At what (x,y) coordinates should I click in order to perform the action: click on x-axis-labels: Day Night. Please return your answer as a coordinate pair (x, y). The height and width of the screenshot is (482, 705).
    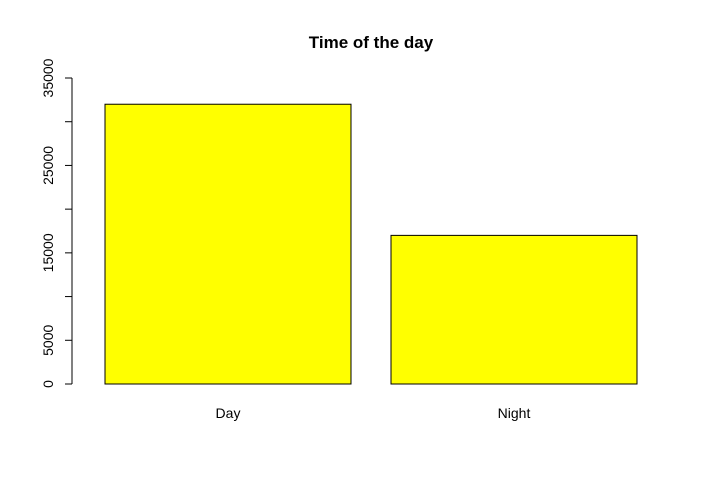
    Looking at the image, I should click on (373, 413).